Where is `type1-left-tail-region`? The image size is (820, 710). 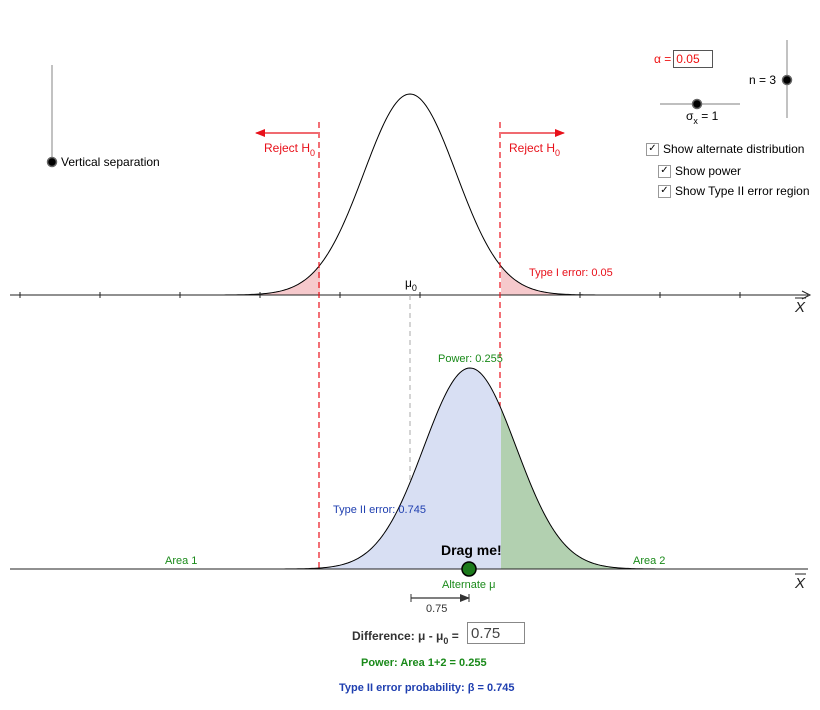
type1-left-tail-region is located at coordinates (270, 279).